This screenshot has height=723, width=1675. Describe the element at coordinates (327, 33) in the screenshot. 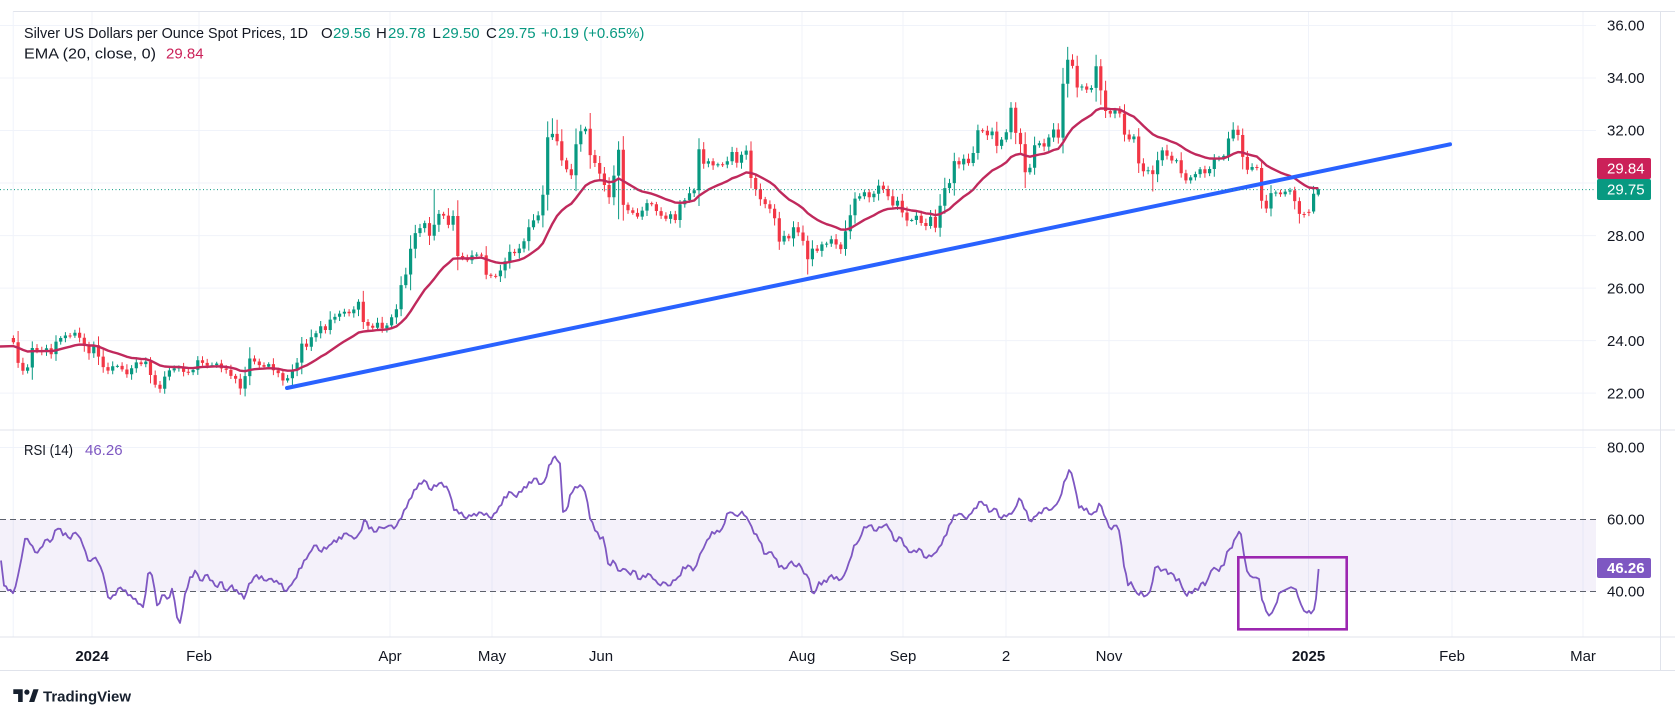

I see `svg-text: O` at that location.